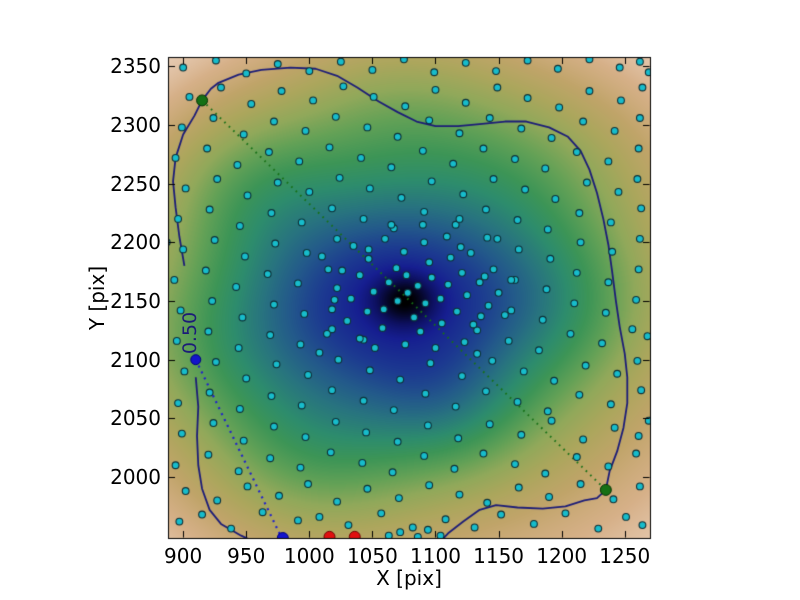 This screenshot has height=600, width=800. I want to click on y-tick-label: 2050, so click(135, 418).